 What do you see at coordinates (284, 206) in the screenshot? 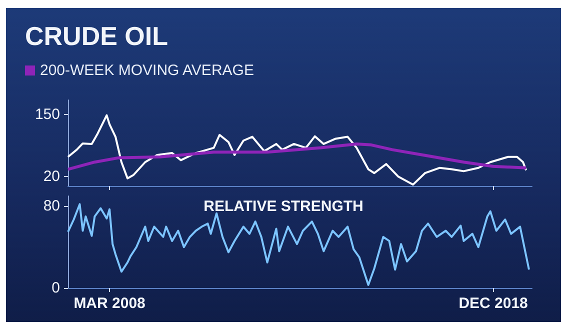
I see `chart-title: RELATIVE STRENGTH` at bounding box center [284, 206].